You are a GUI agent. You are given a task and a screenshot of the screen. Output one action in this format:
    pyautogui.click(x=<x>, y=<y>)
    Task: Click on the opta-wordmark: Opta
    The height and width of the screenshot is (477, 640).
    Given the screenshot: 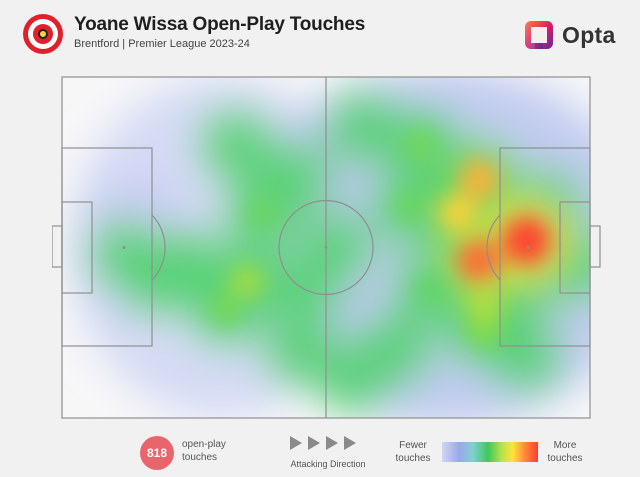 What is the action you would take?
    pyautogui.click(x=589, y=34)
    